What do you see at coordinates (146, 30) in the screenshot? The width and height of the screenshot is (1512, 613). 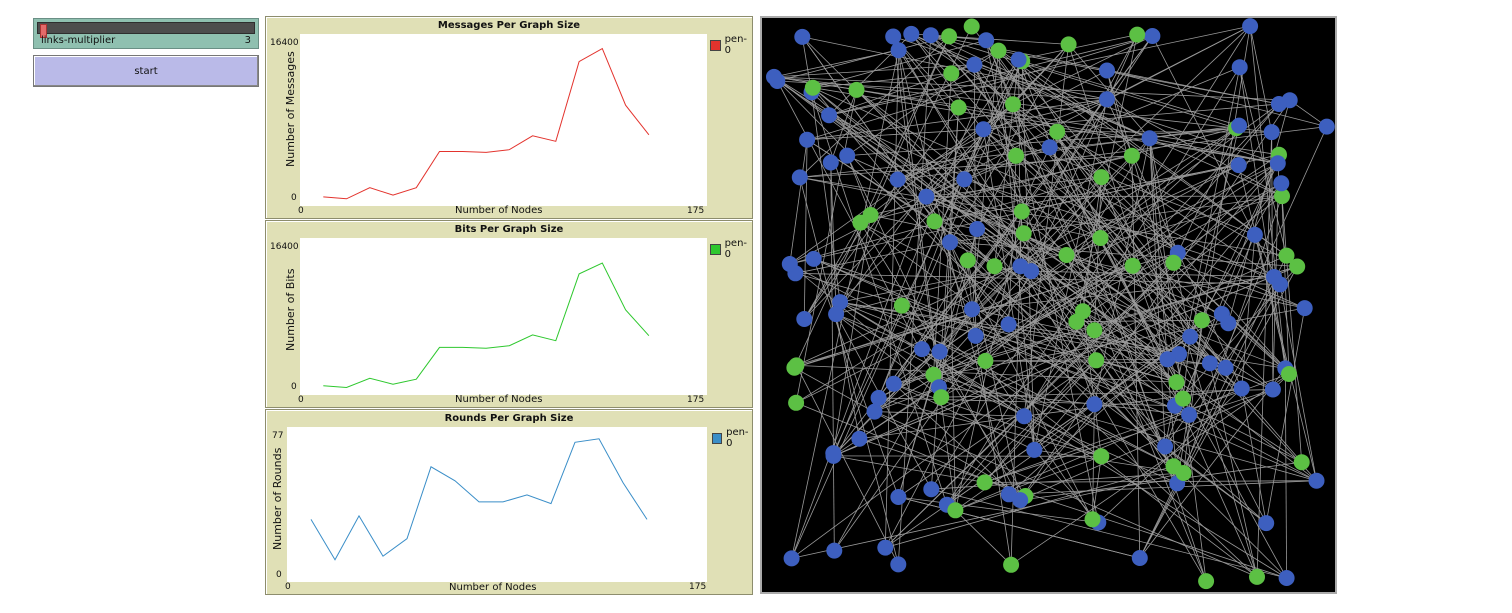 I see `slider-track` at bounding box center [146, 30].